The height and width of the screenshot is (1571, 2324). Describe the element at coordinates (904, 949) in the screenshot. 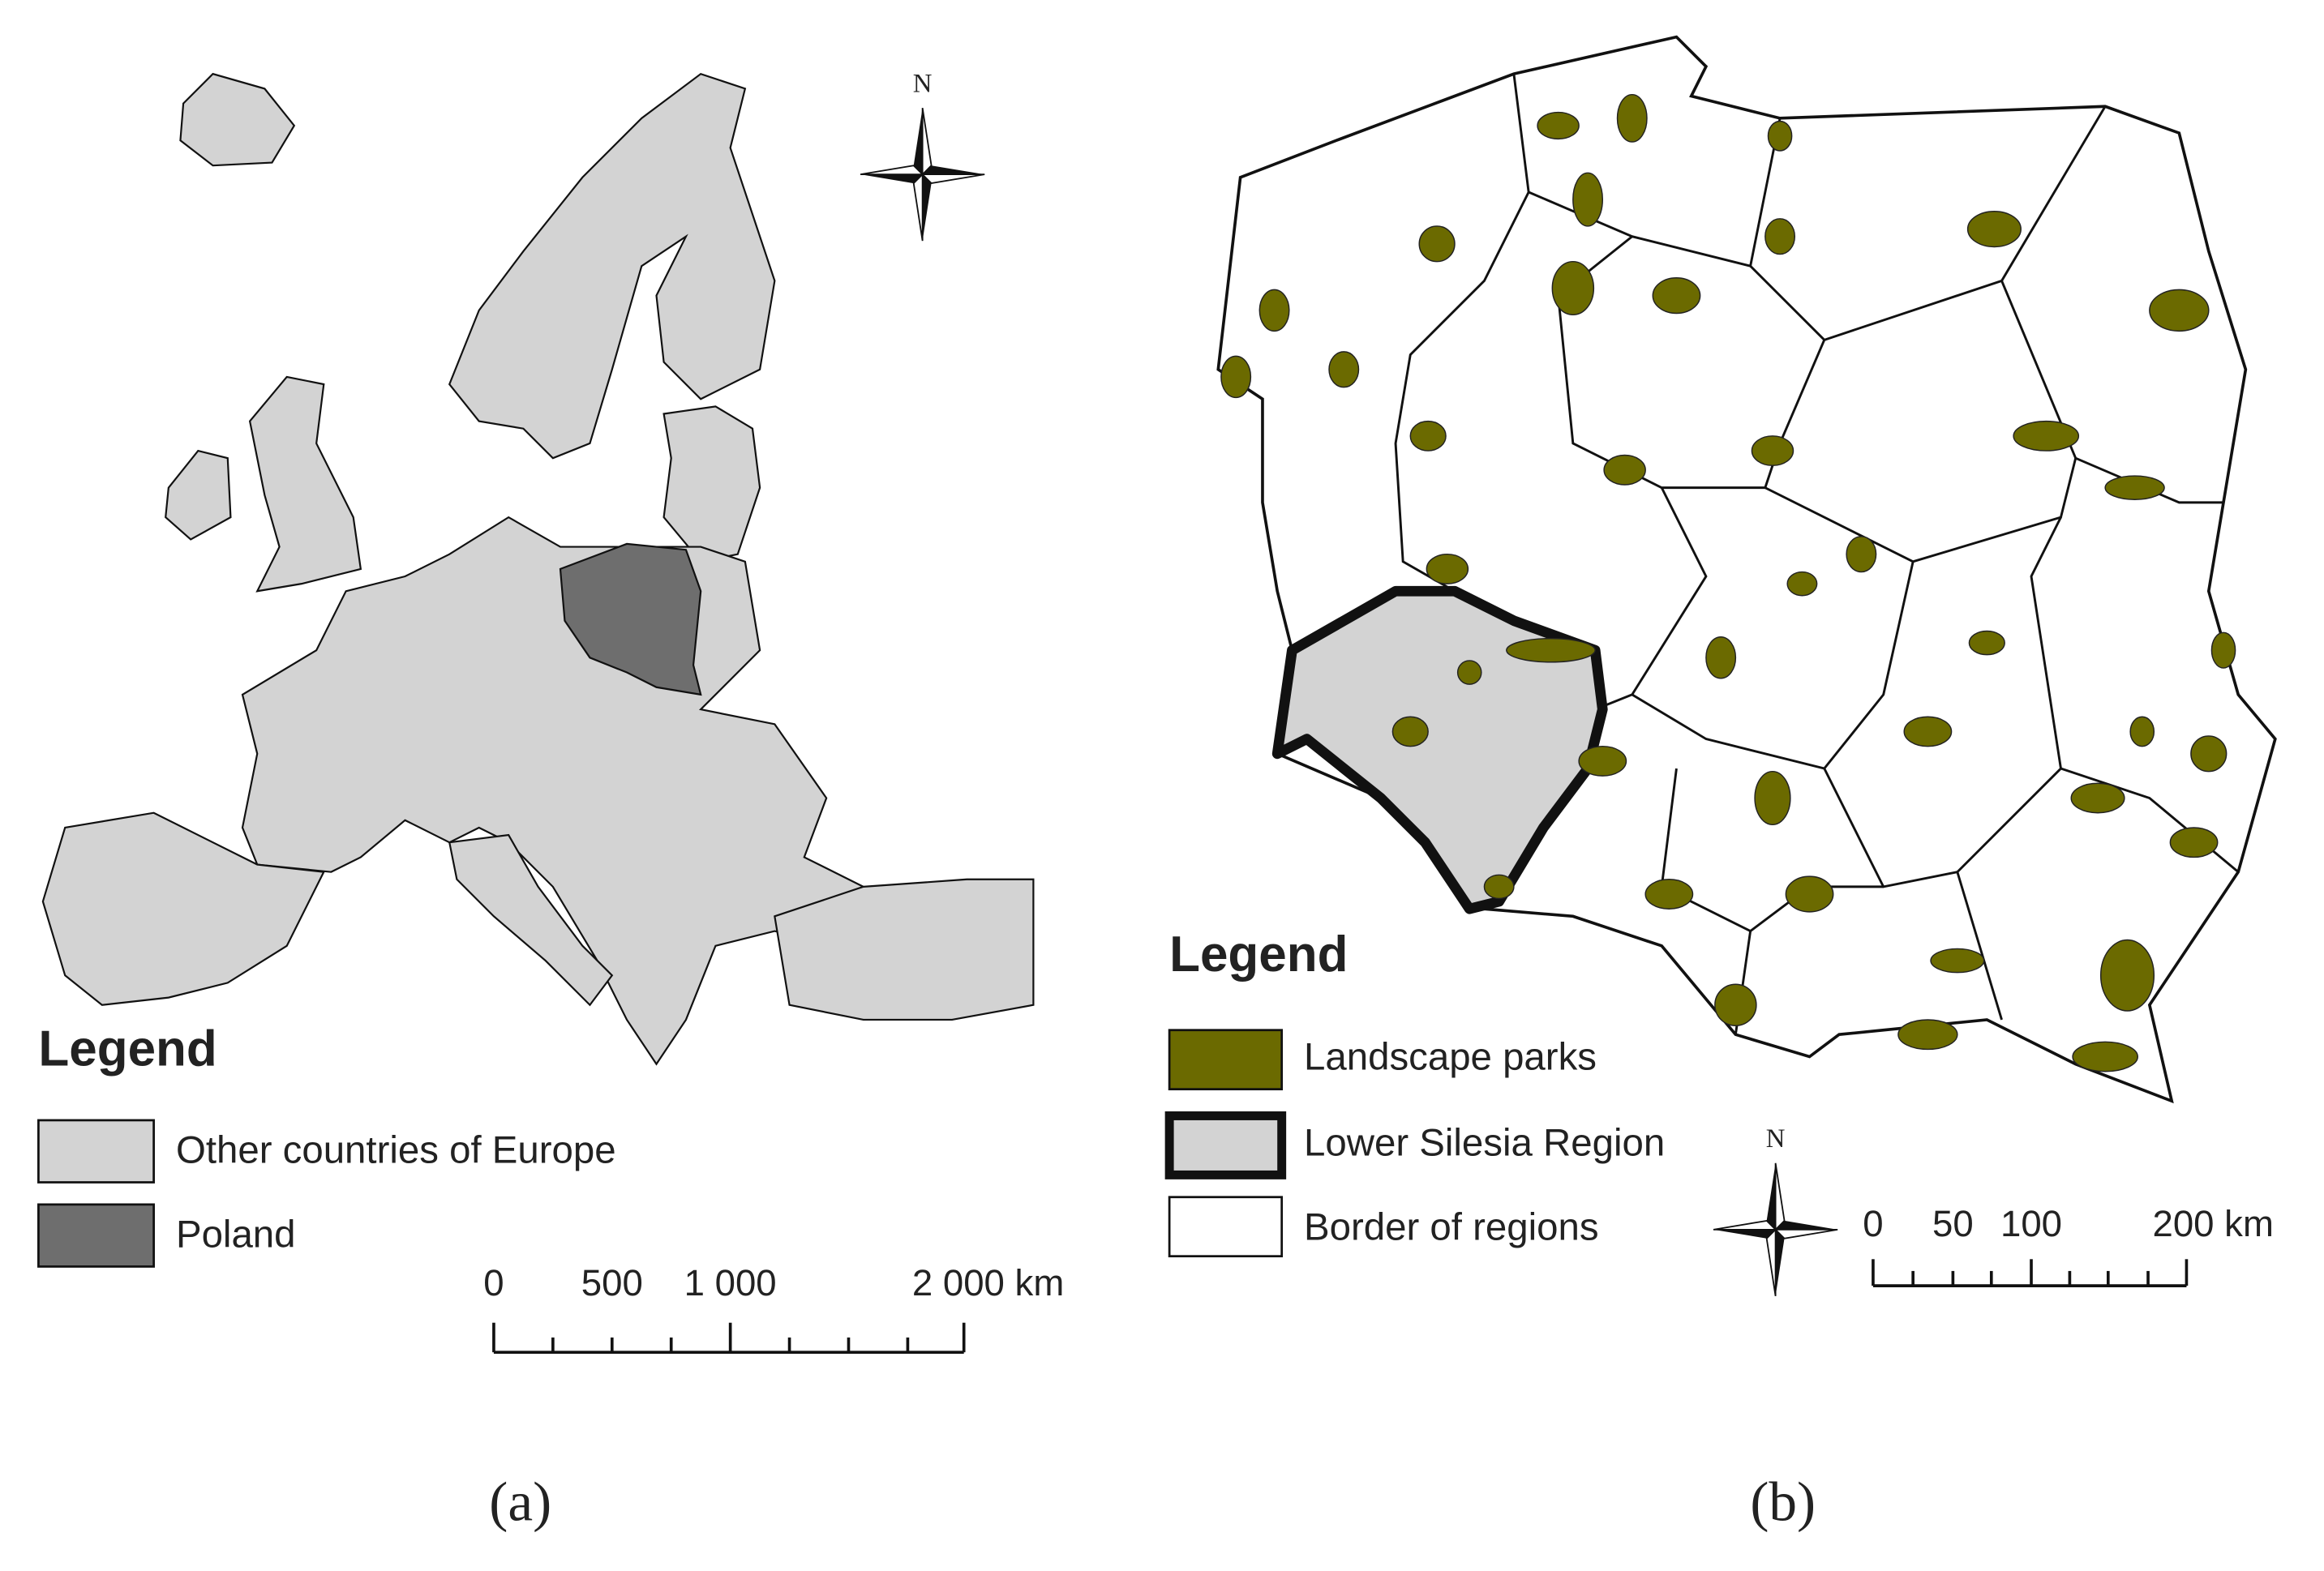

I see `turkey` at that location.